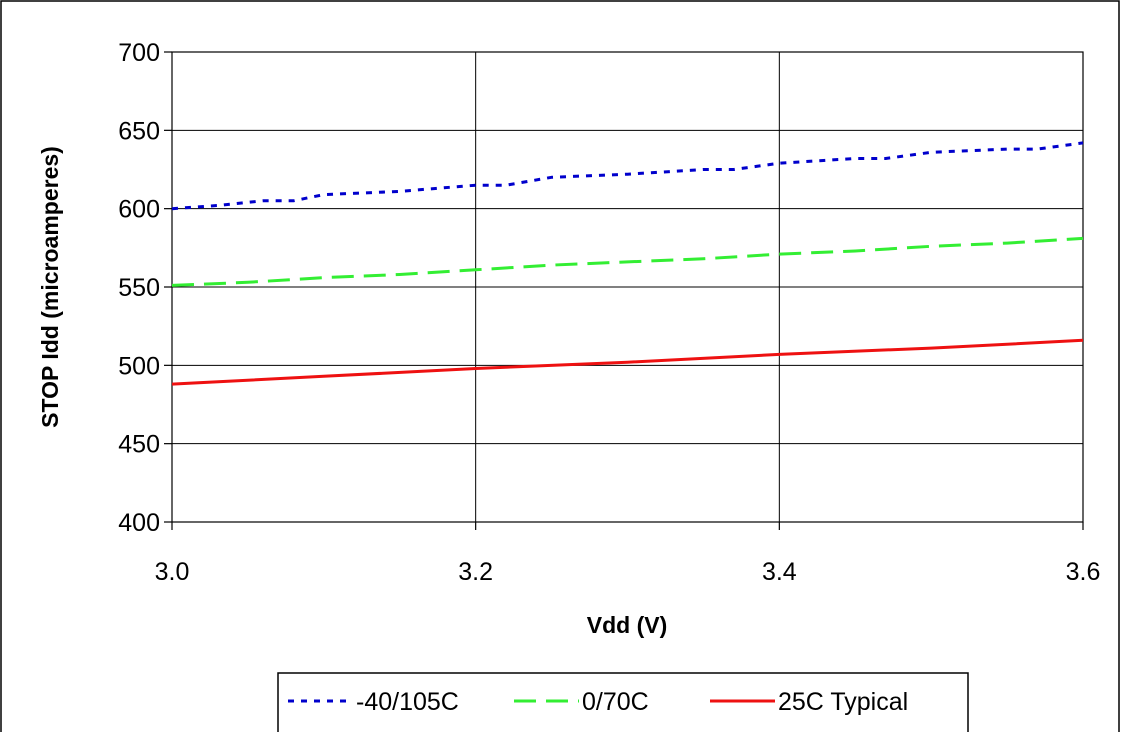 Image resolution: width=1121 pixels, height=737 pixels. Describe the element at coordinates (139, 445) in the screenshot. I see `y-tick-label: 450` at that location.